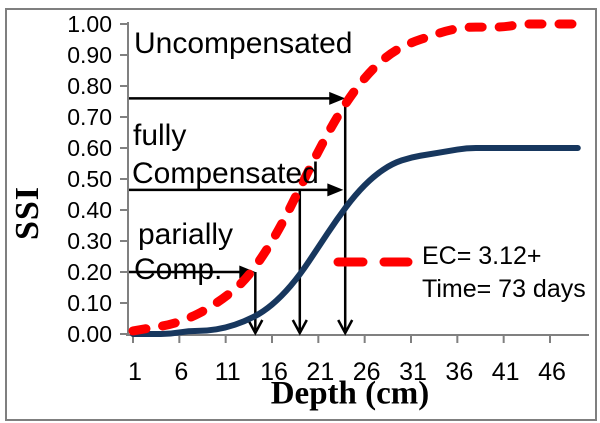 This screenshot has height=423, width=600. I want to click on legend-entry-line2: Time= 73 days, so click(504, 289).